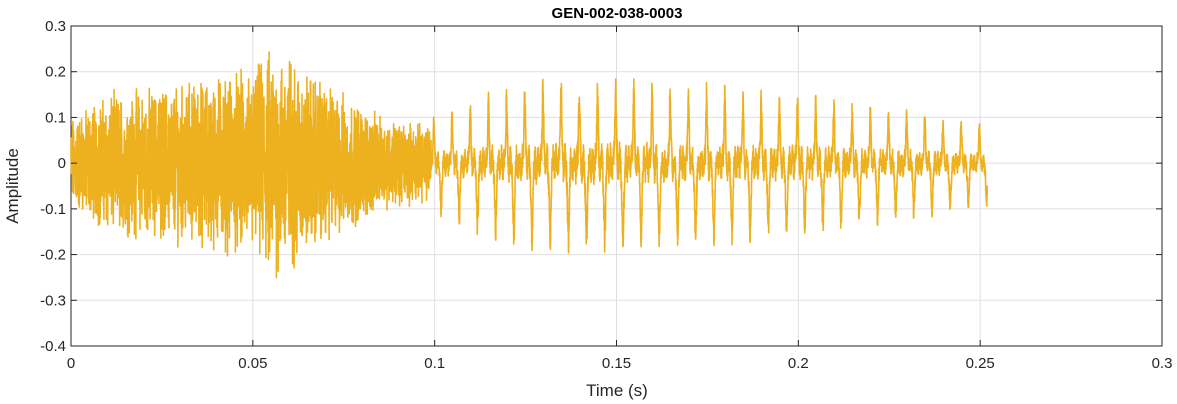  What do you see at coordinates (12, 186) in the screenshot?
I see `y-axis-label: Amplitude` at bounding box center [12, 186].